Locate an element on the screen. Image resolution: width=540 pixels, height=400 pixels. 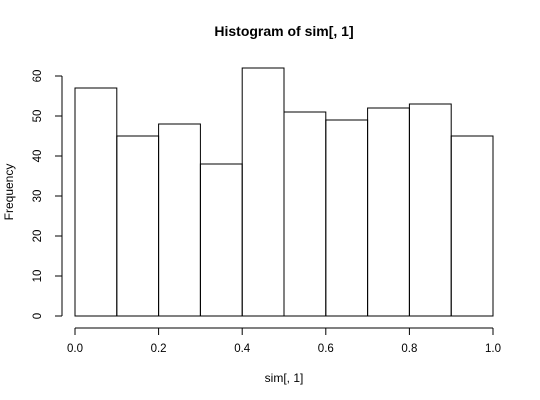
y-tick-label: 30 is located at coordinates (38, 196).